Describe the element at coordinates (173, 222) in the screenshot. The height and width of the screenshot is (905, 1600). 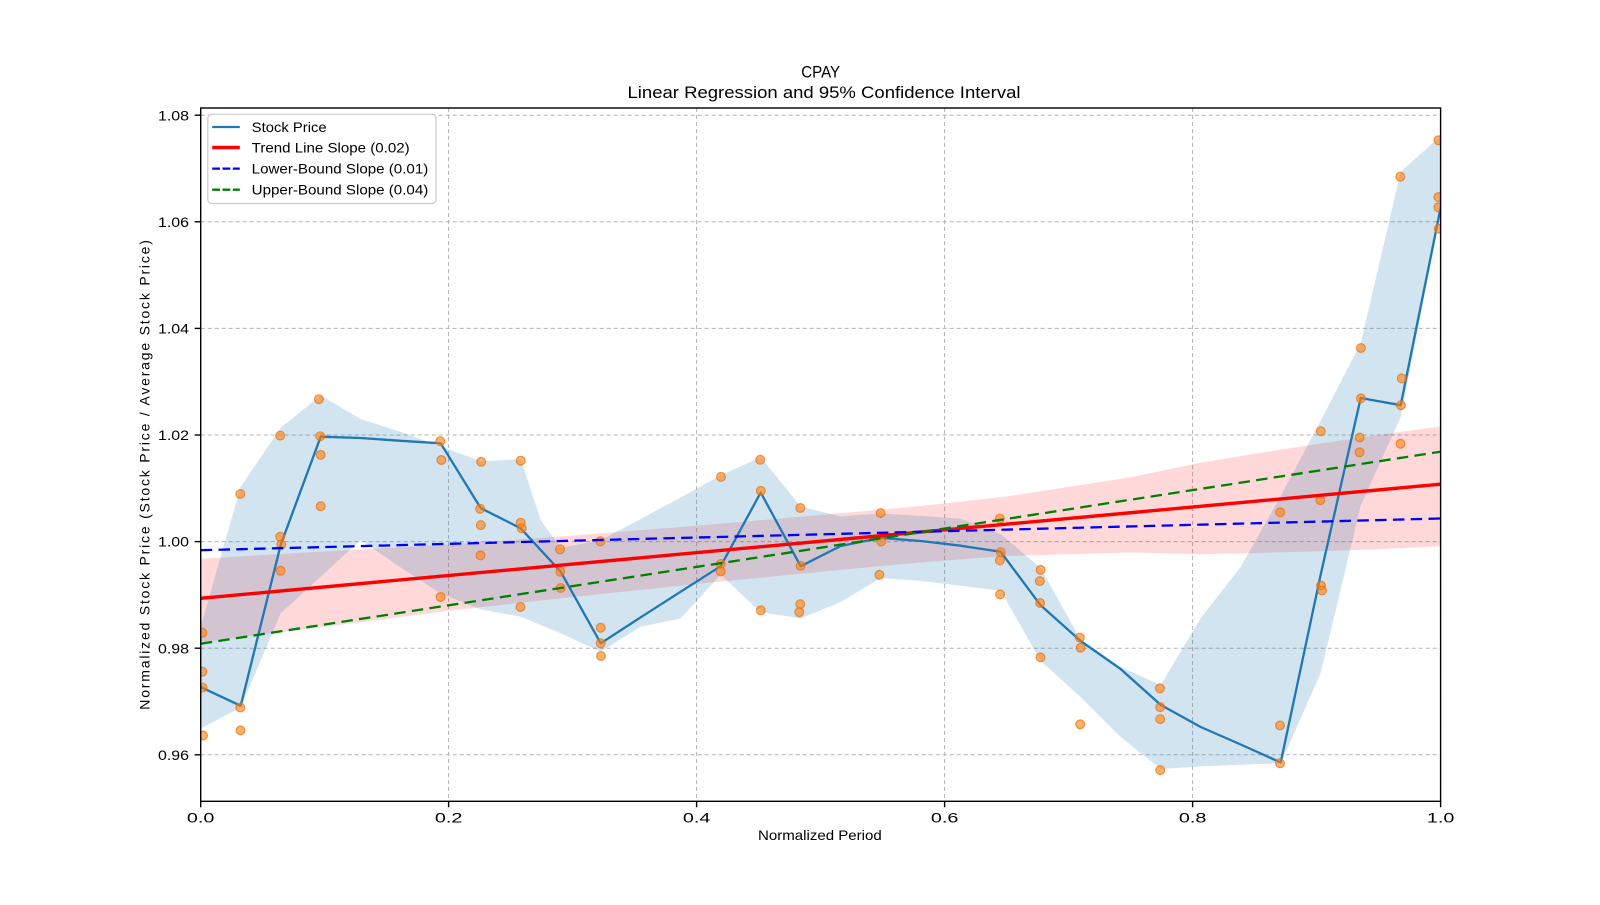
I see `svg-text: 1.06` at that location.